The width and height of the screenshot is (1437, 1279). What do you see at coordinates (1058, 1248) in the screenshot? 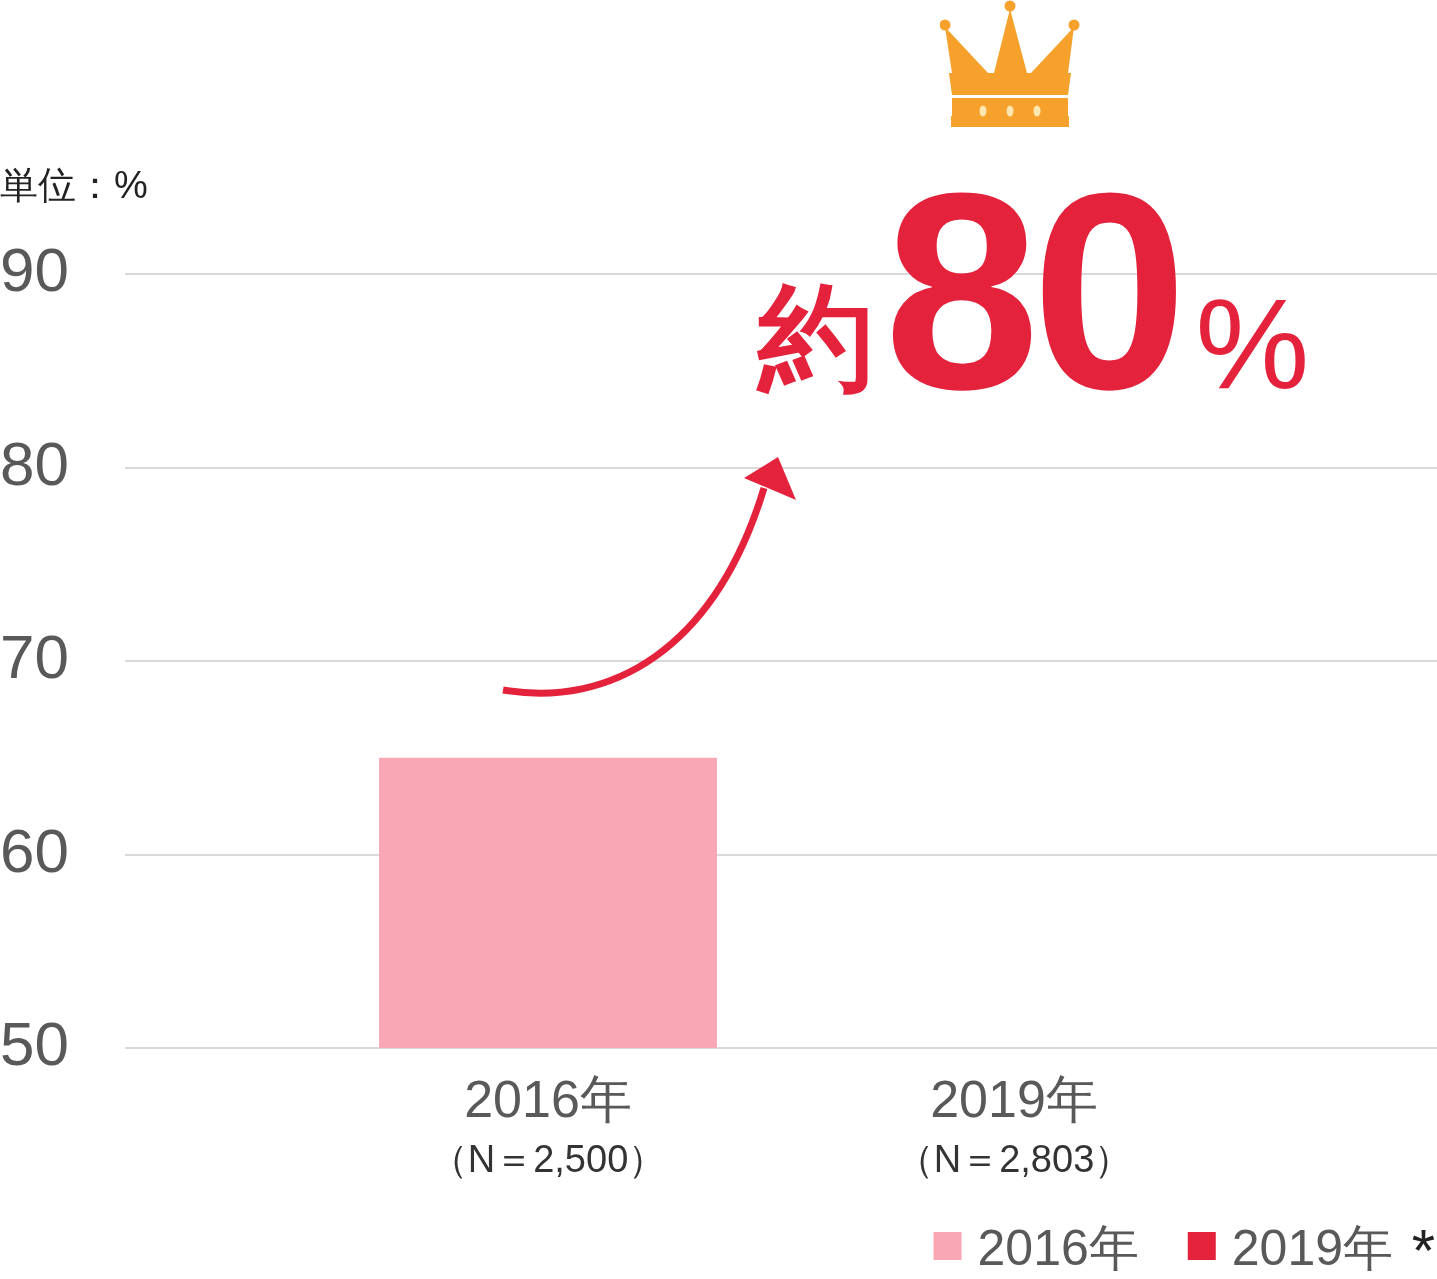
I see `legend-label: 2016年` at bounding box center [1058, 1248].